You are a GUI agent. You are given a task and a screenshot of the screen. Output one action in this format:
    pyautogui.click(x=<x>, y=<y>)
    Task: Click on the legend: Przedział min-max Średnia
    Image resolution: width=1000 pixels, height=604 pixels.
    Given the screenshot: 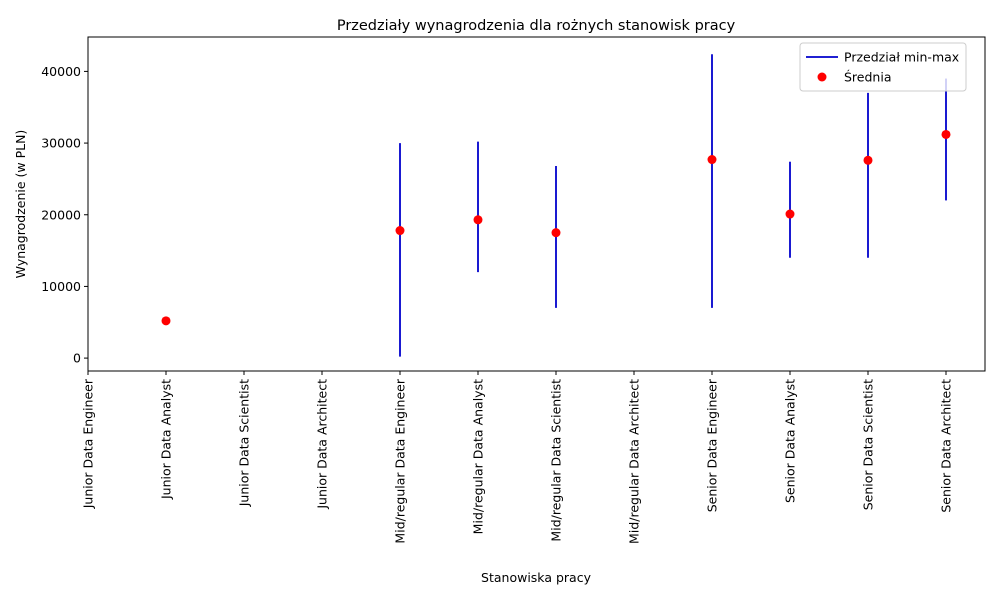 What is the action you would take?
    pyautogui.click(x=883, y=67)
    